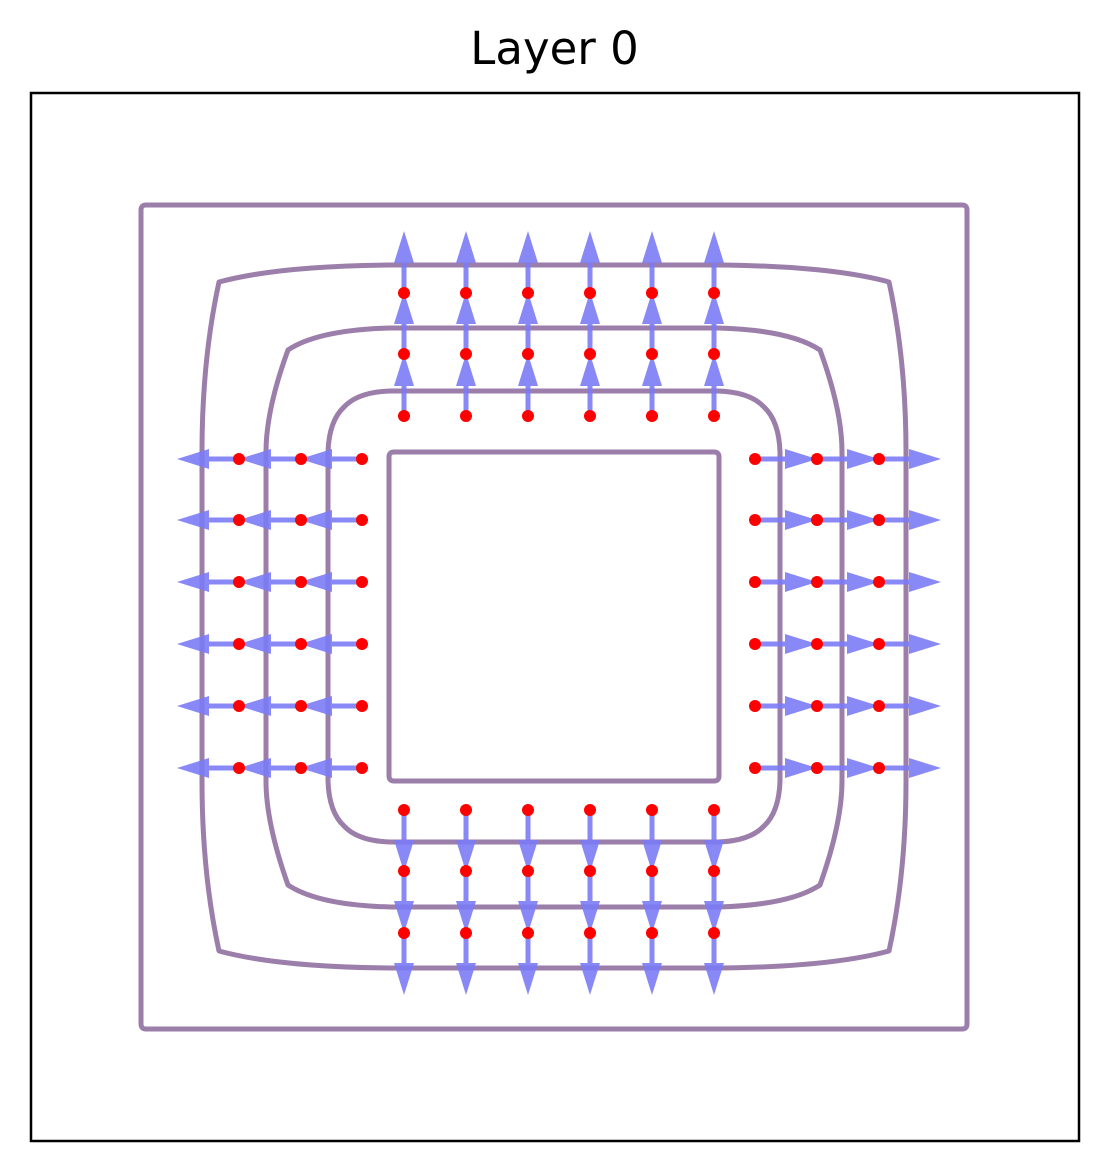  What do you see at coordinates (554, 48) in the screenshot?
I see `plot-title: Layer 0` at bounding box center [554, 48].